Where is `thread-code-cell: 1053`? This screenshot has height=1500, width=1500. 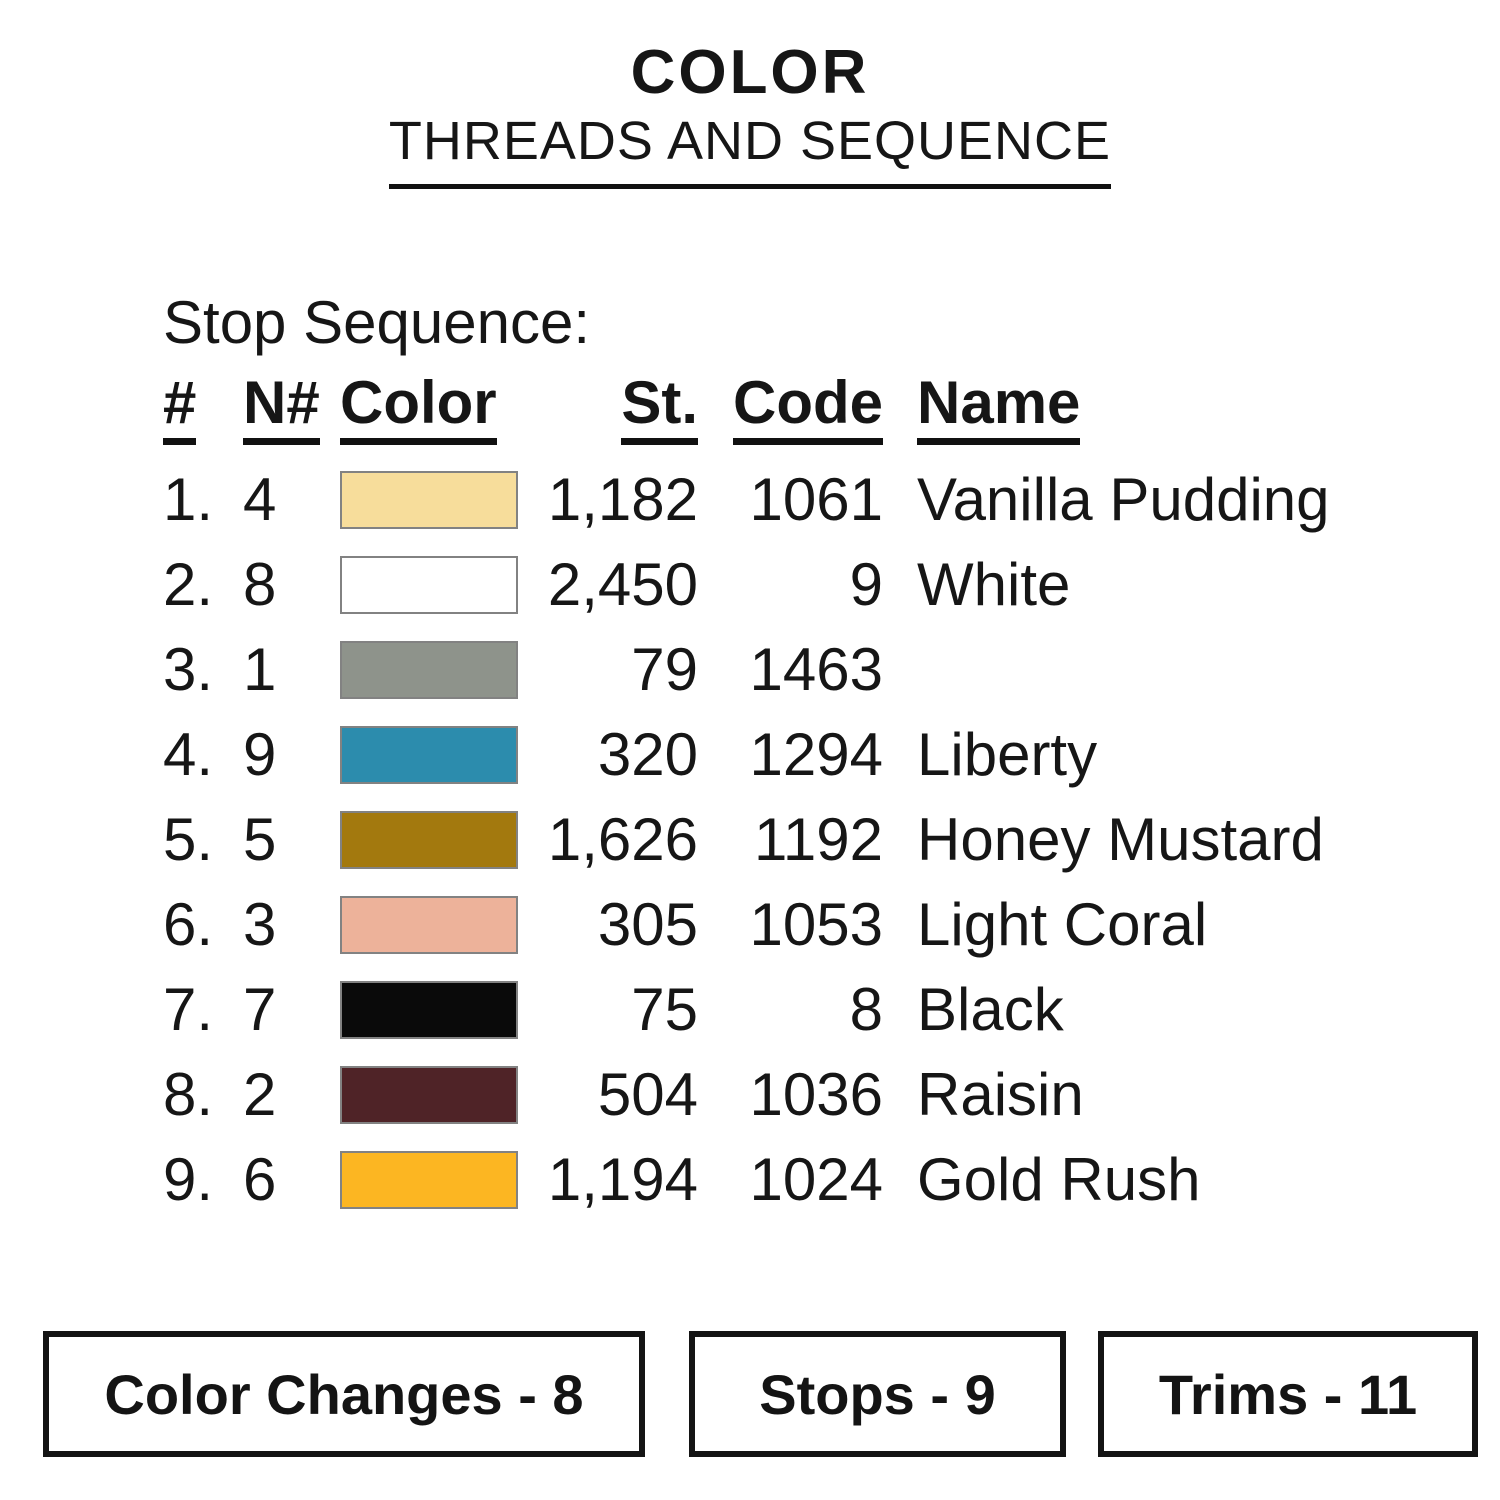 thread-code-cell: 1053 is located at coordinates (816, 924).